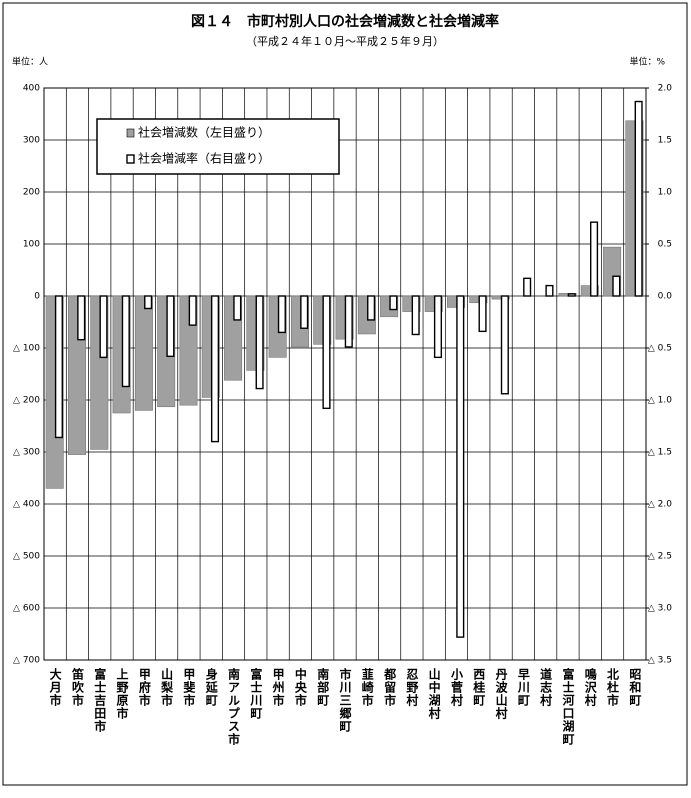 The height and width of the screenshot is (798, 691). I want to click on y2-tick-label: 0.0, so click(665, 297).